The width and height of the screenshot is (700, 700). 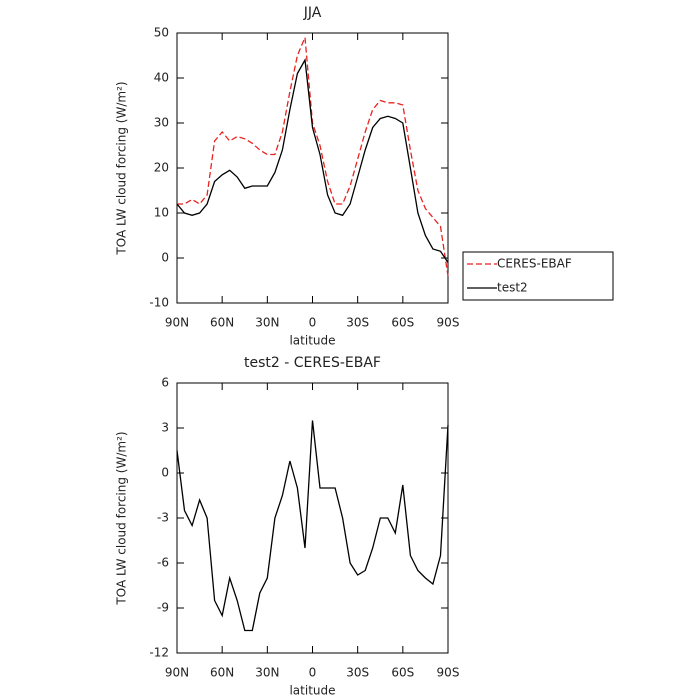 I want to click on y-tick-label: -12, so click(x=159, y=653).